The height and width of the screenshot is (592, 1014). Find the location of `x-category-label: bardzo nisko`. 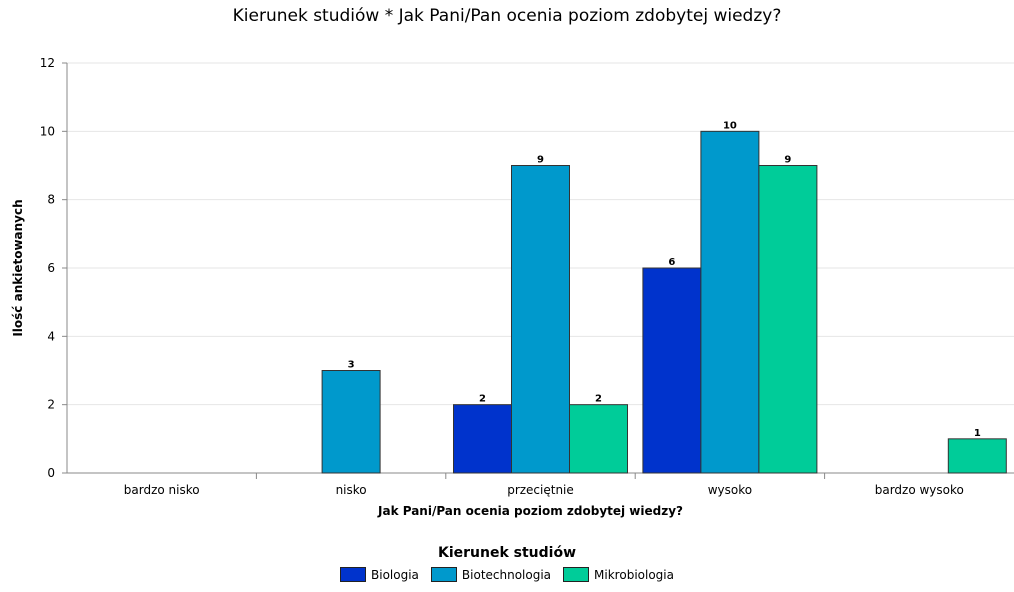

x-category-label: bardzo nisko is located at coordinates (162, 490).